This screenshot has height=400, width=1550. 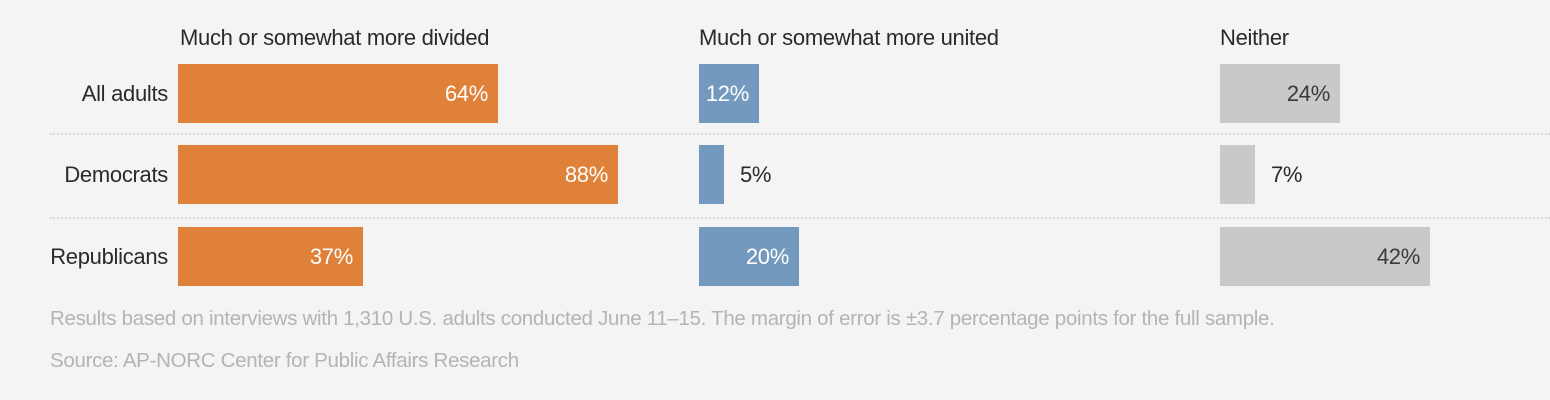 I want to click on row-label-democrats: Democrats, so click(x=116, y=174).